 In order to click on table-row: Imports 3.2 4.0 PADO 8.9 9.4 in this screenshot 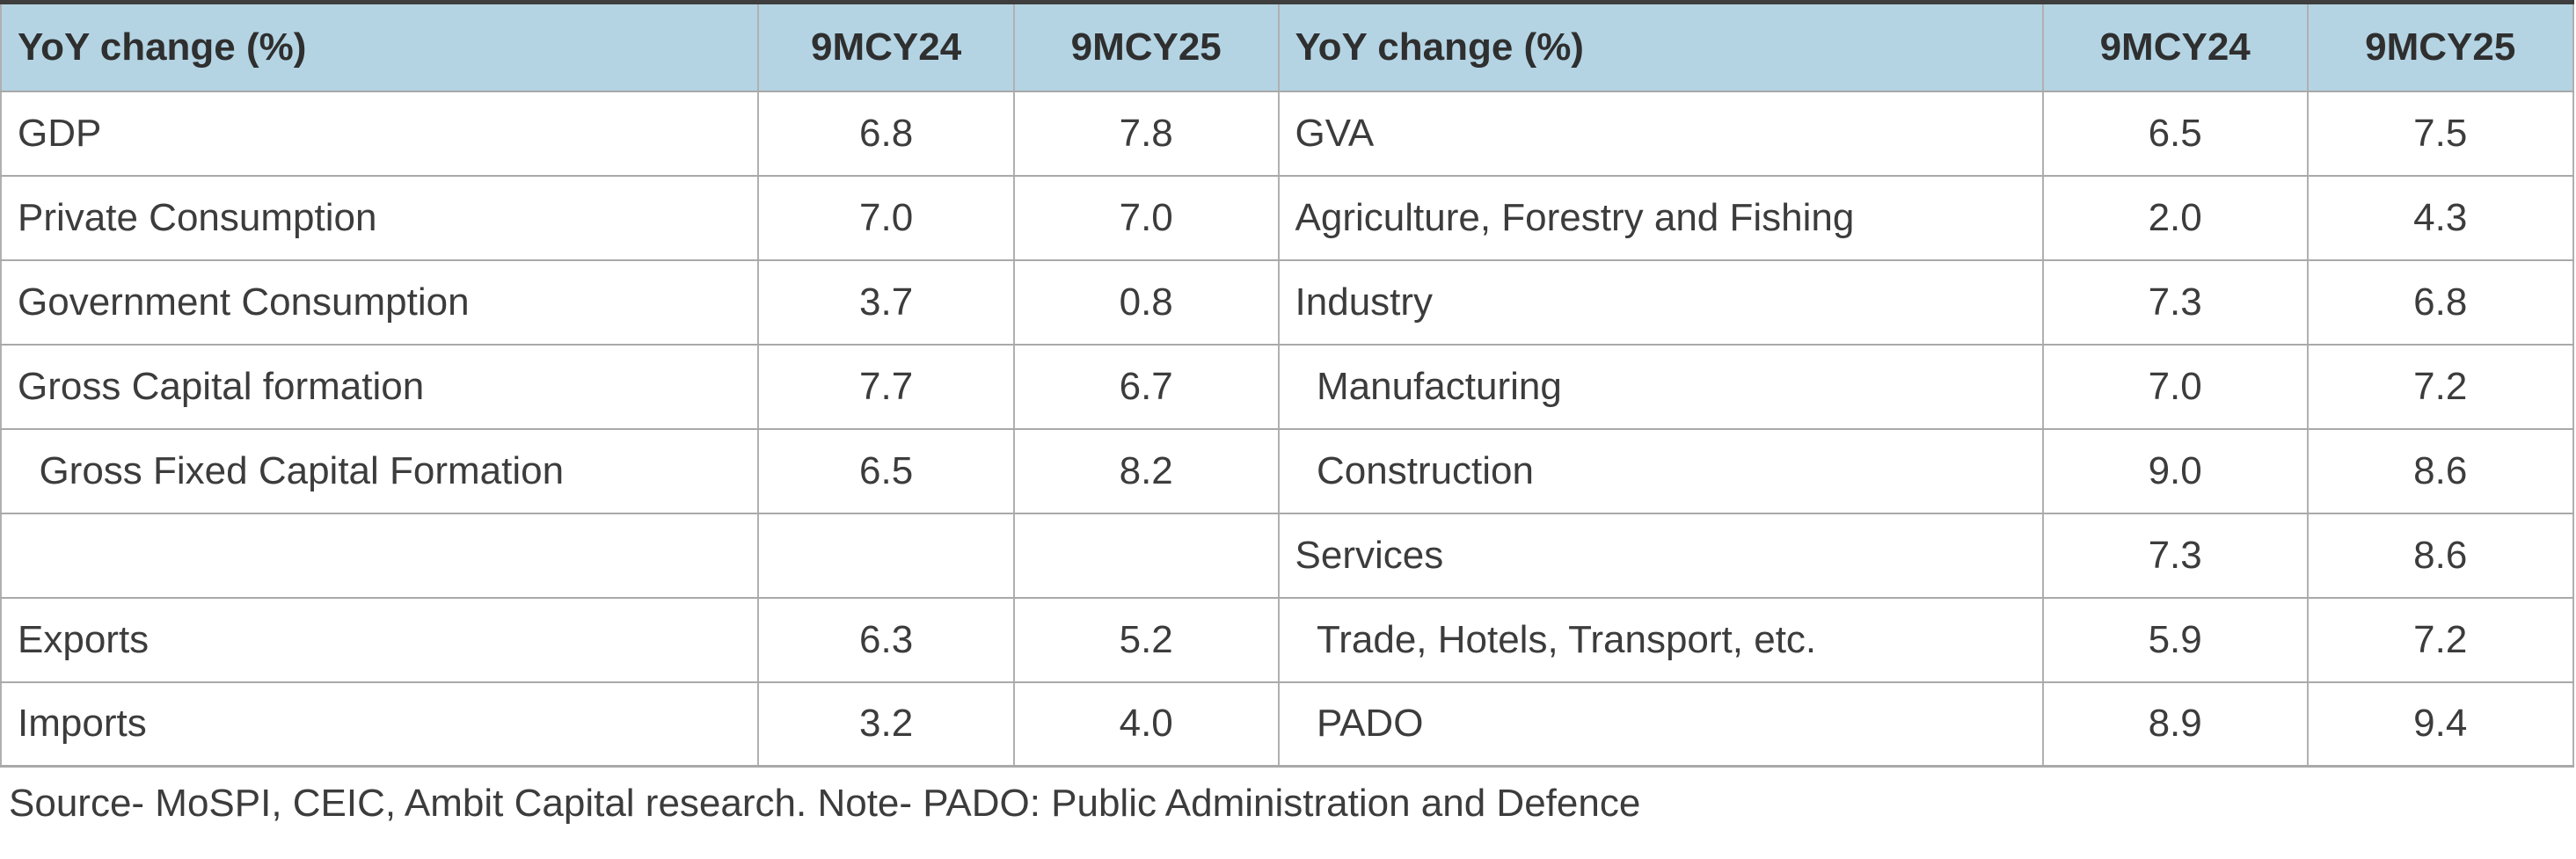, I will do `click(1287, 724)`.